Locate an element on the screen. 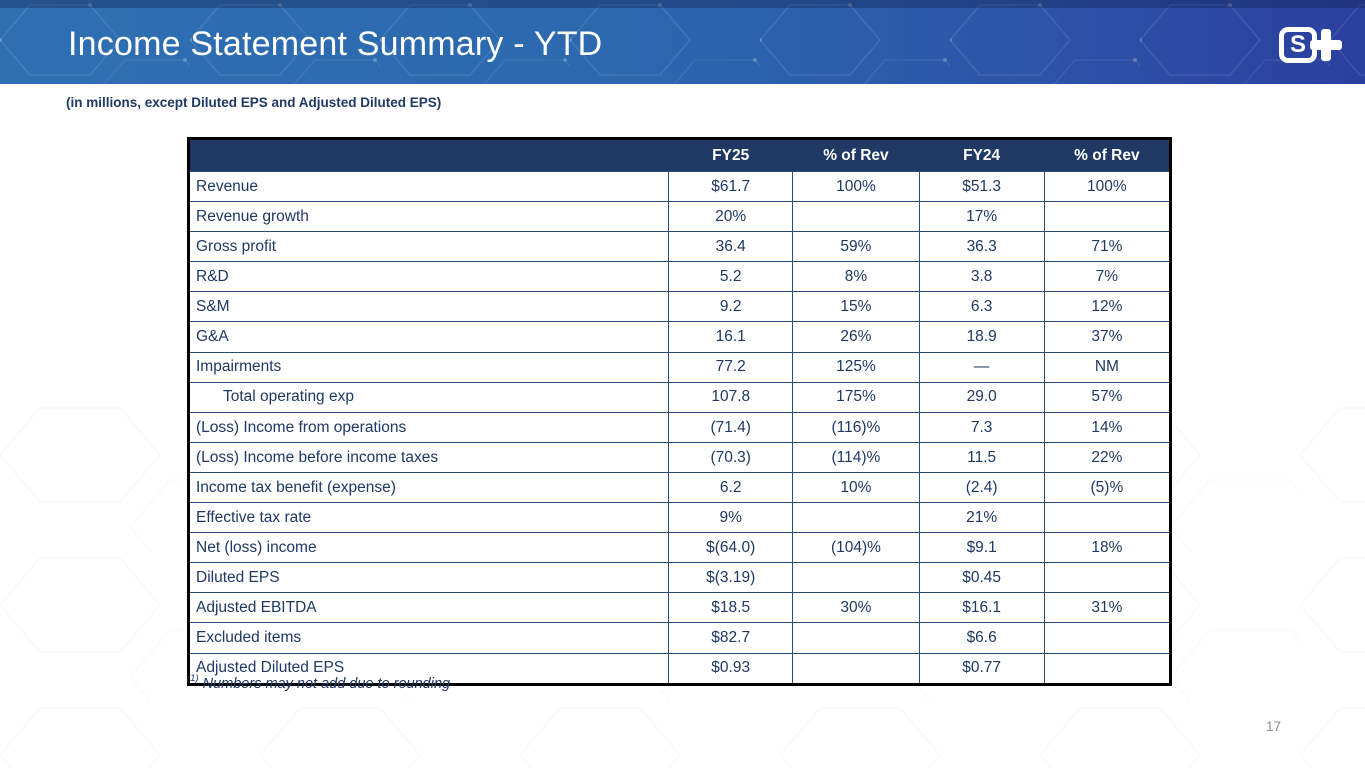  page-number: 17 is located at coordinates (1274, 726).